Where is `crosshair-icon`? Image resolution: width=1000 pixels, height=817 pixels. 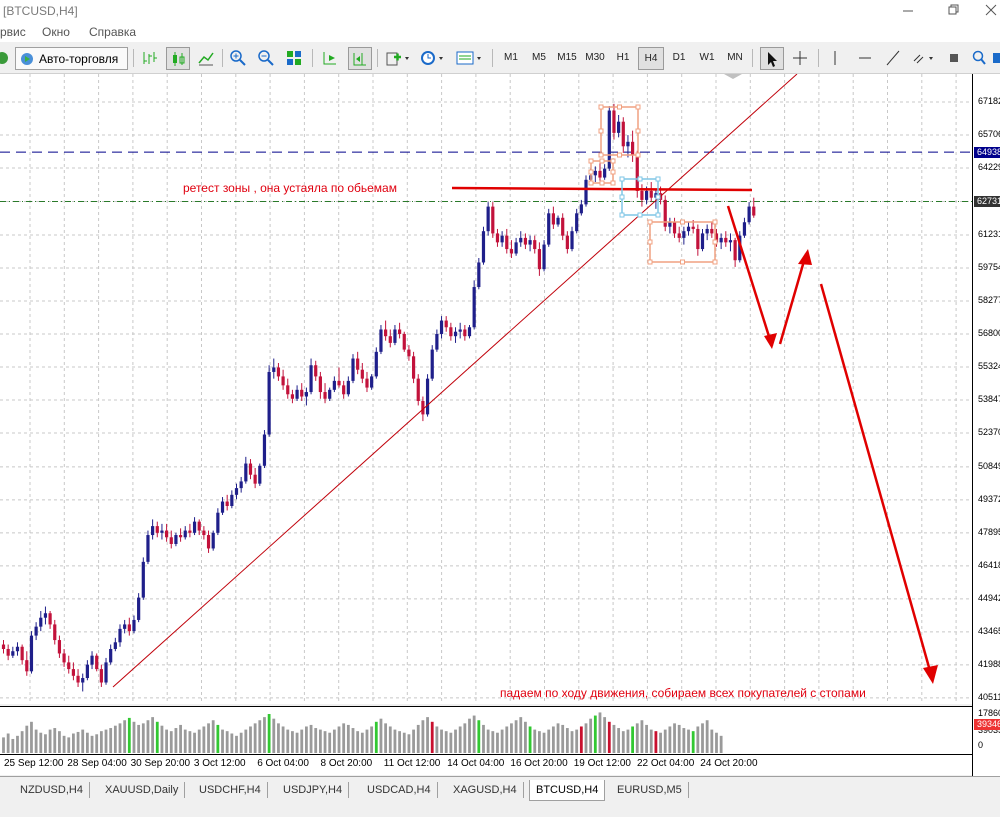 crosshair-icon is located at coordinates (800, 57).